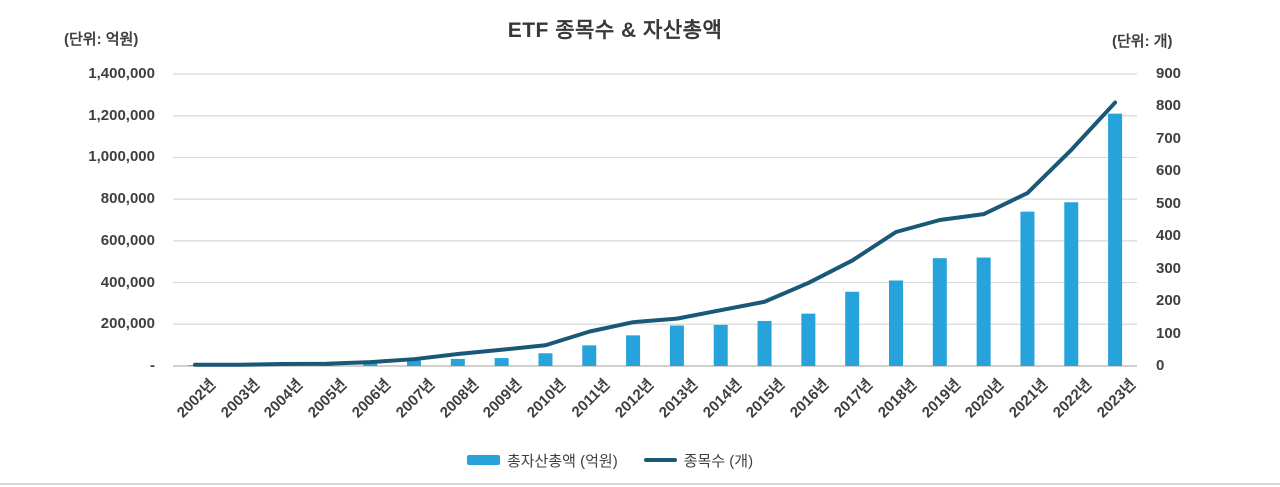 Image resolution: width=1280 pixels, height=487 pixels. I want to click on legend-item-total-assets: 총자산총액 (억원), so click(542, 460).